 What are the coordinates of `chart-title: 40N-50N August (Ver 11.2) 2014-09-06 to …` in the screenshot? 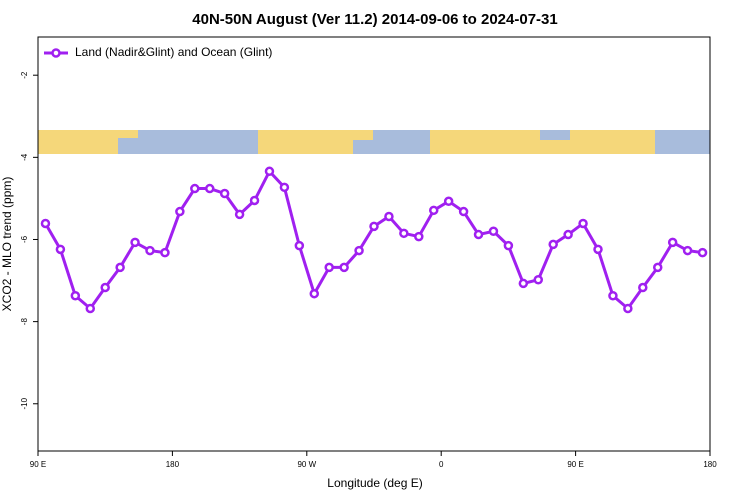 It's located at (374, 19).